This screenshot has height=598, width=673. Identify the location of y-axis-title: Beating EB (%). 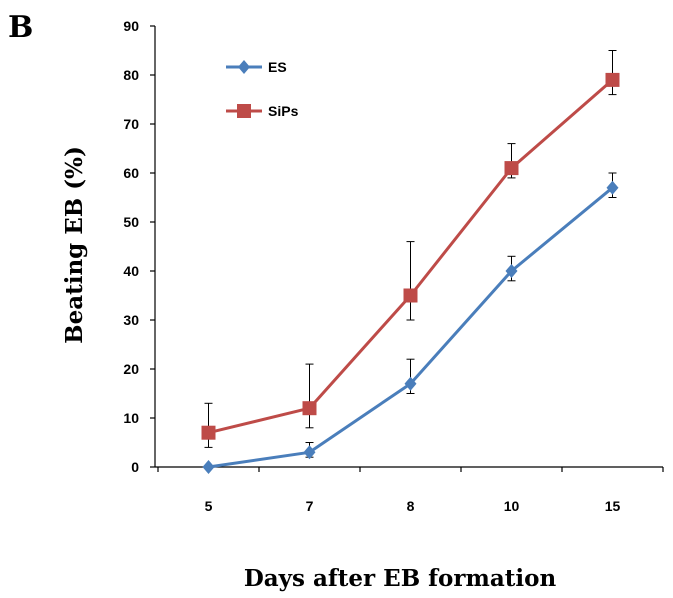
(74, 245).